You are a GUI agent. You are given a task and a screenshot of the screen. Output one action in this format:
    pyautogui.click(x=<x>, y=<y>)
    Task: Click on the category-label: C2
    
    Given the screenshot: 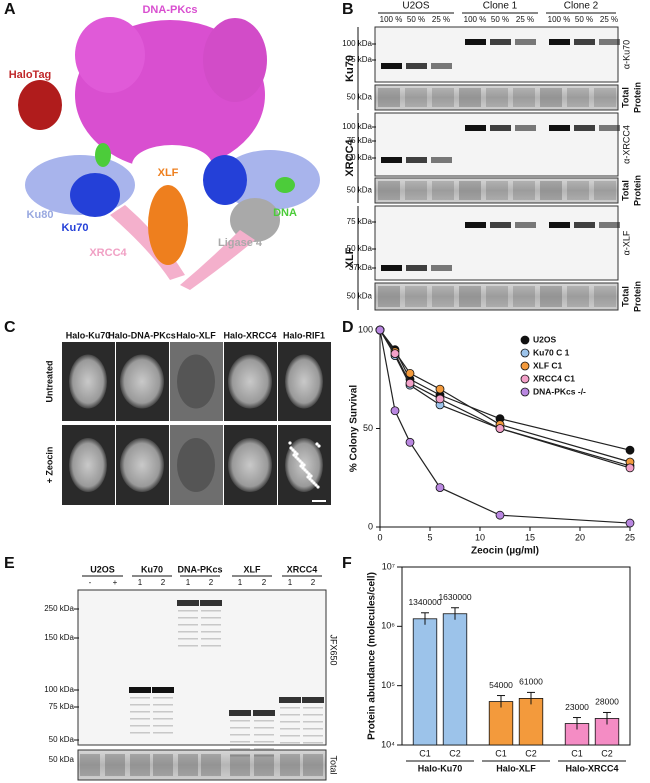 What is the action you would take?
    pyautogui.click(x=607, y=753)
    